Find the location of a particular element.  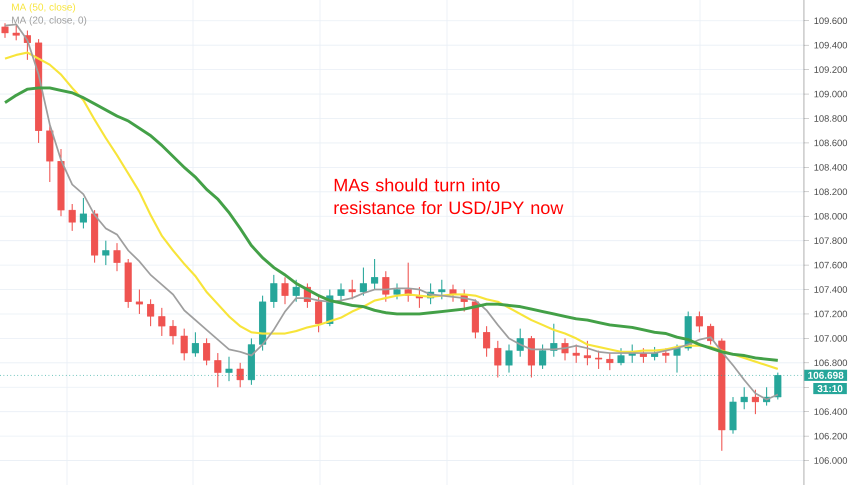

y-tick-label: 109.600 is located at coordinates (831, 20).